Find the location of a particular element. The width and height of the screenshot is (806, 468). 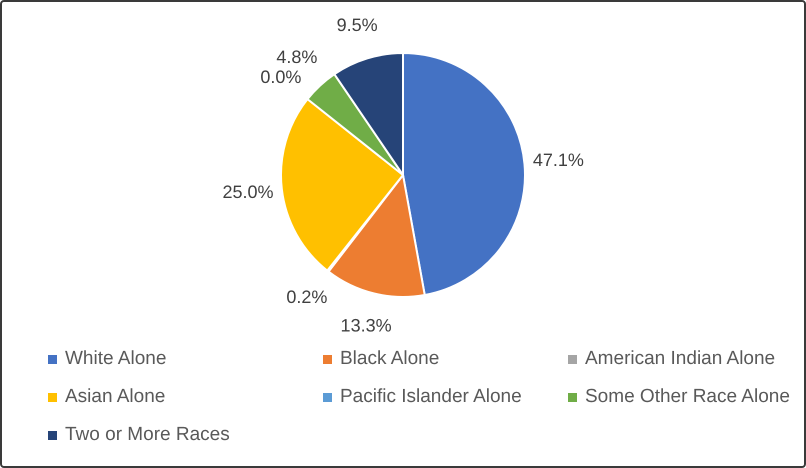

legend-label: Black Alone is located at coordinates (390, 359).